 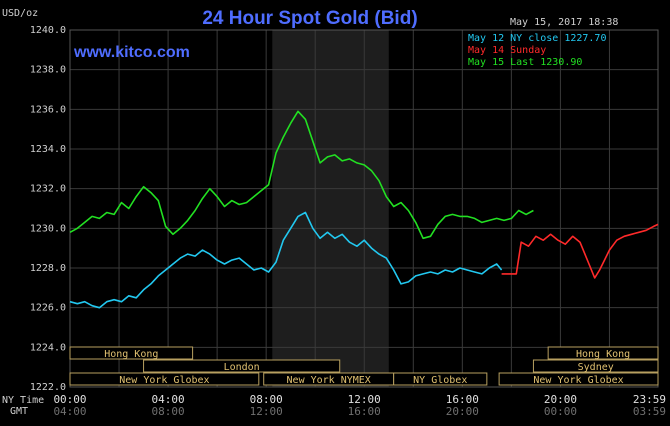 What do you see at coordinates (131, 52) in the screenshot?
I see `kitco-watermark: www.kitco.com` at bounding box center [131, 52].